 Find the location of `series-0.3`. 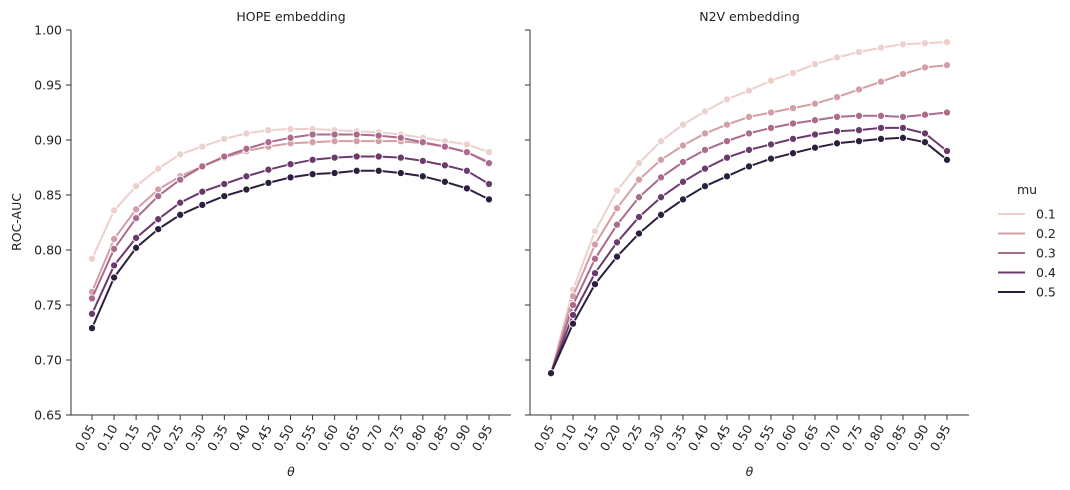

series-0.3 is located at coordinates (290, 216).